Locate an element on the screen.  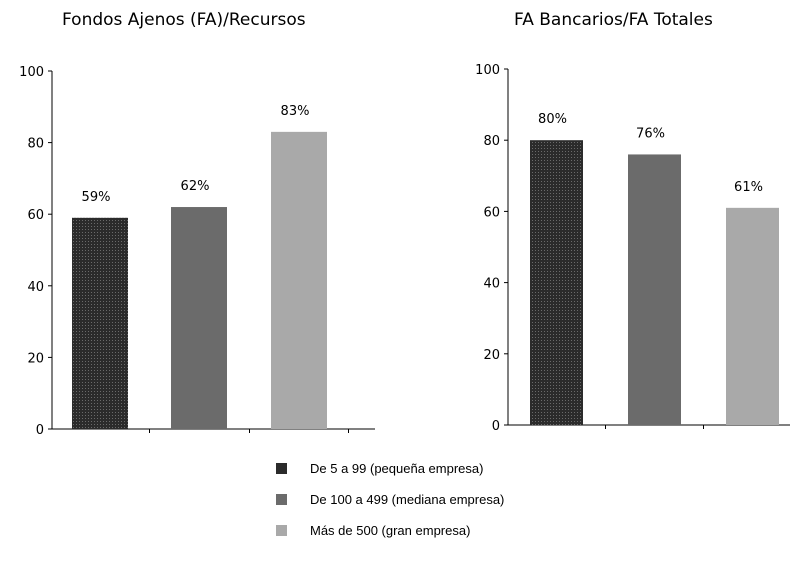
legend-item-large: Más de 500 (gran empresa) is located at coordinates (390, 530).